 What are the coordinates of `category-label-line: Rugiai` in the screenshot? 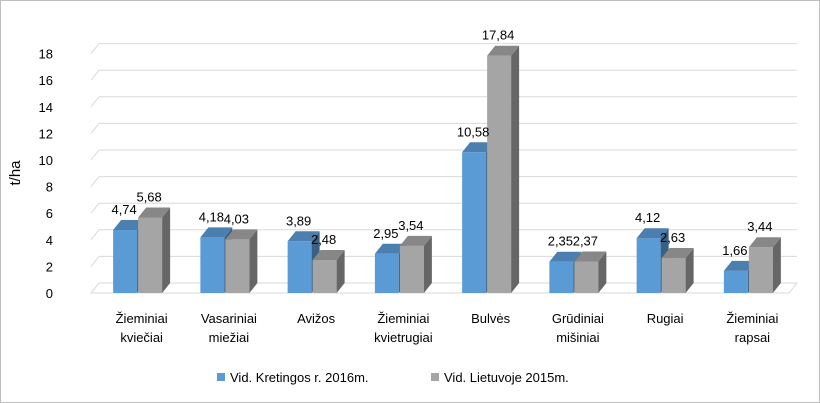 It's located at (665, 318).